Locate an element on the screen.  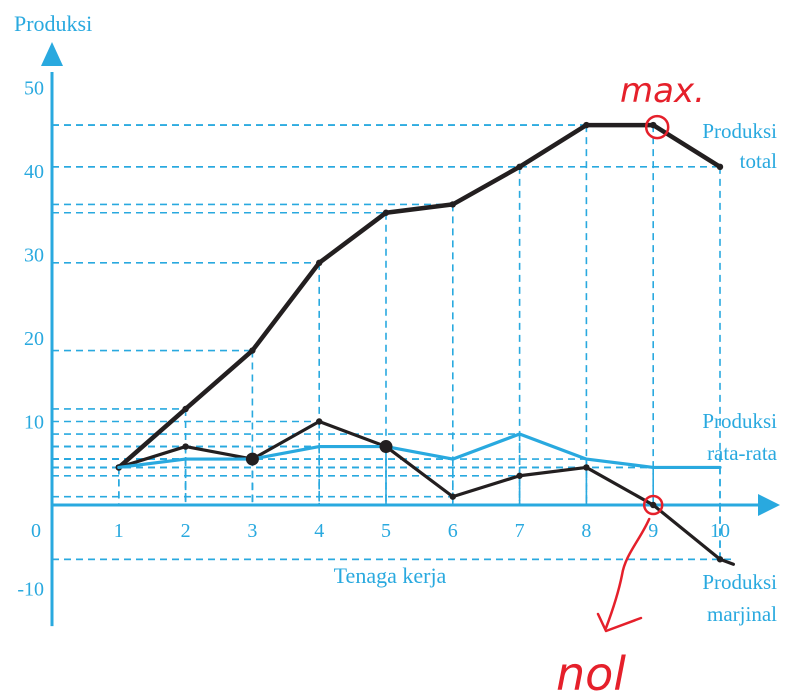
series-label-rata-rata: rata-rata is located at coordinates (742, 453).